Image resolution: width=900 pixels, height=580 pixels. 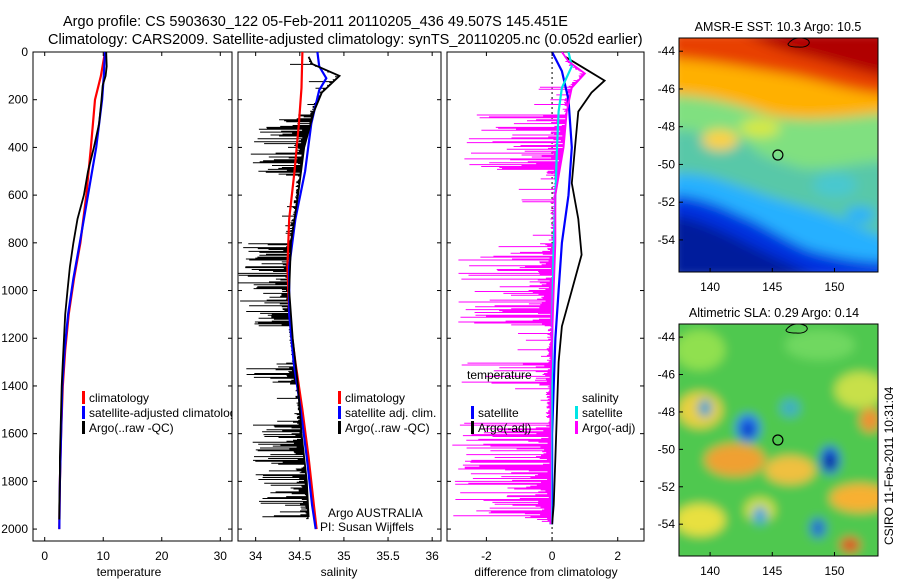 I want to click on salinity-satellite-line, so click(x=308, y=291).